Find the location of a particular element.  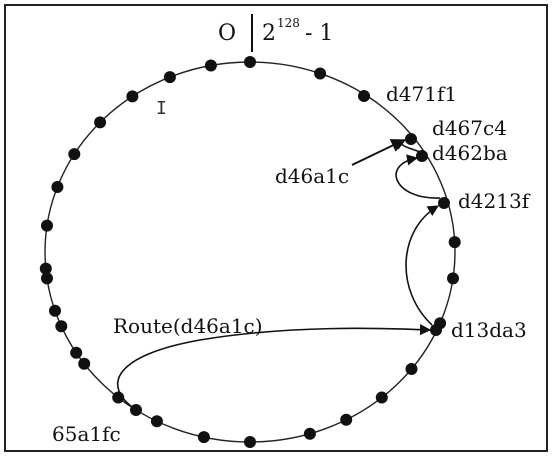

header-zero: O is located at coordinates (227, 33).